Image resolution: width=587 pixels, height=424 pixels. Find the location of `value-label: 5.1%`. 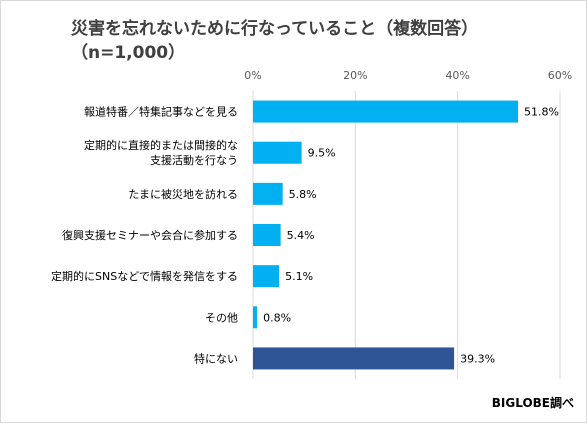

value-label: 5.1% is located at coordinates (299, 276).